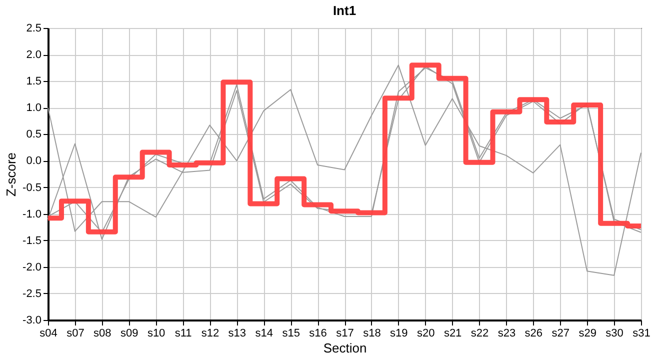  What do you see at coordinates (32, 188) in the screenshot?
I see `y-tick-label: -0.5` at bounding box center [32, 188].